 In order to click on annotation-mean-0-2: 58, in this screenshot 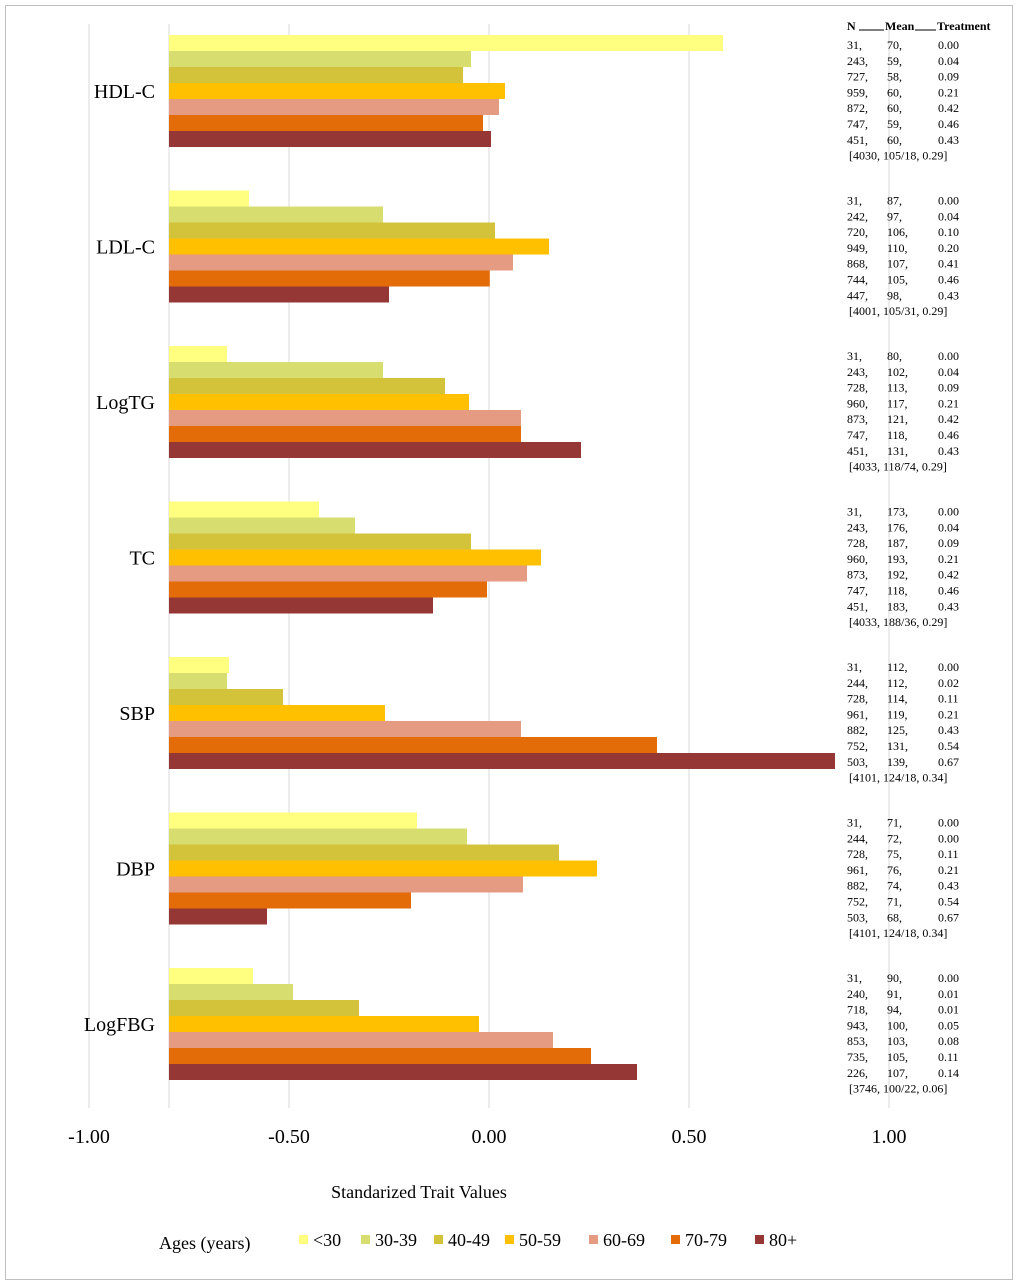, I will do `click(894, 77)`.